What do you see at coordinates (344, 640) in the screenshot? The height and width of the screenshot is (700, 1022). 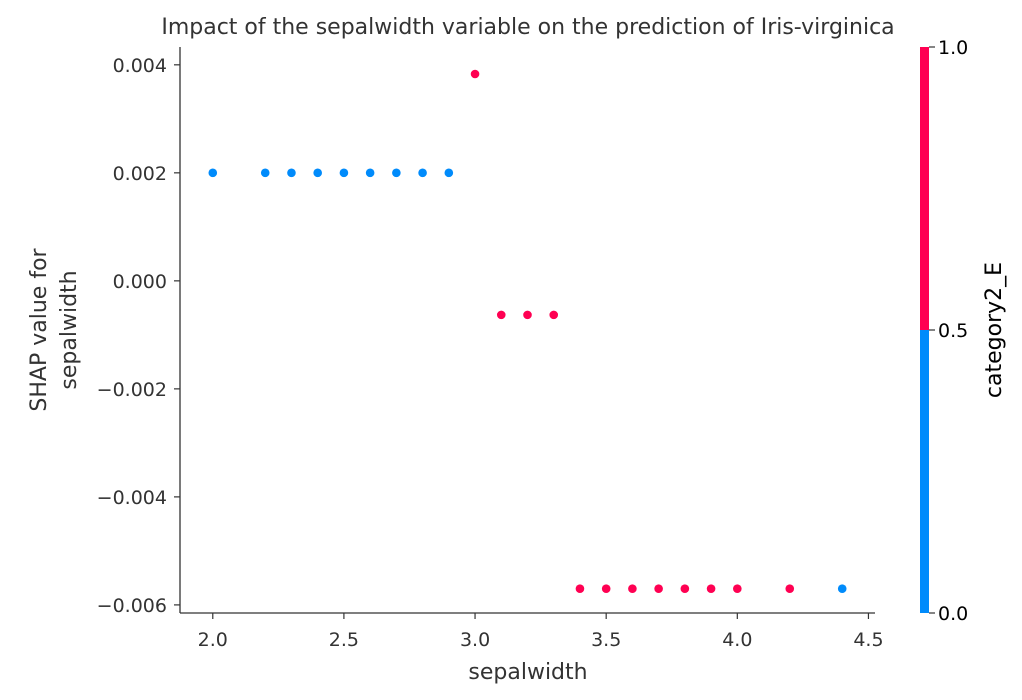 I see `x-tick-label: 2.5` at bounding box center [344, 640].